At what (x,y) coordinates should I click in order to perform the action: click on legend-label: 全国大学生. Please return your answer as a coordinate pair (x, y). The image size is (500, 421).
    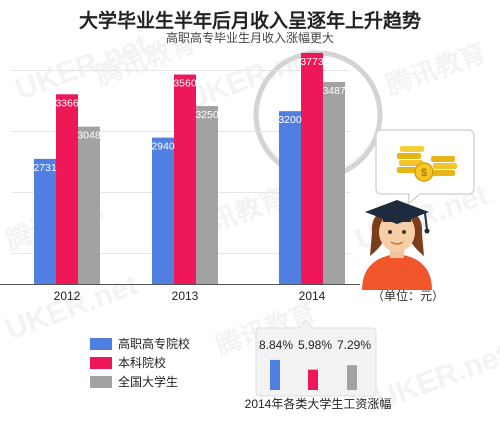
    Looking at the image, I should click on (148, 381).